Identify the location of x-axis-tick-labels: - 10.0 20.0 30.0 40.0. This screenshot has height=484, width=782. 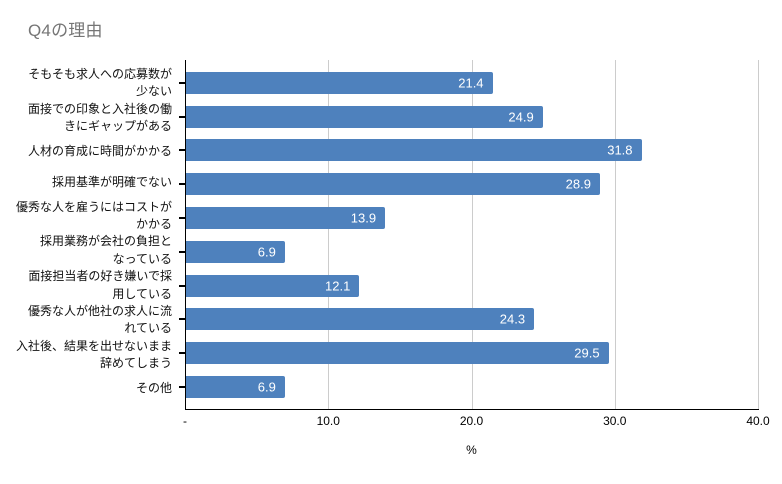
(476, 422).